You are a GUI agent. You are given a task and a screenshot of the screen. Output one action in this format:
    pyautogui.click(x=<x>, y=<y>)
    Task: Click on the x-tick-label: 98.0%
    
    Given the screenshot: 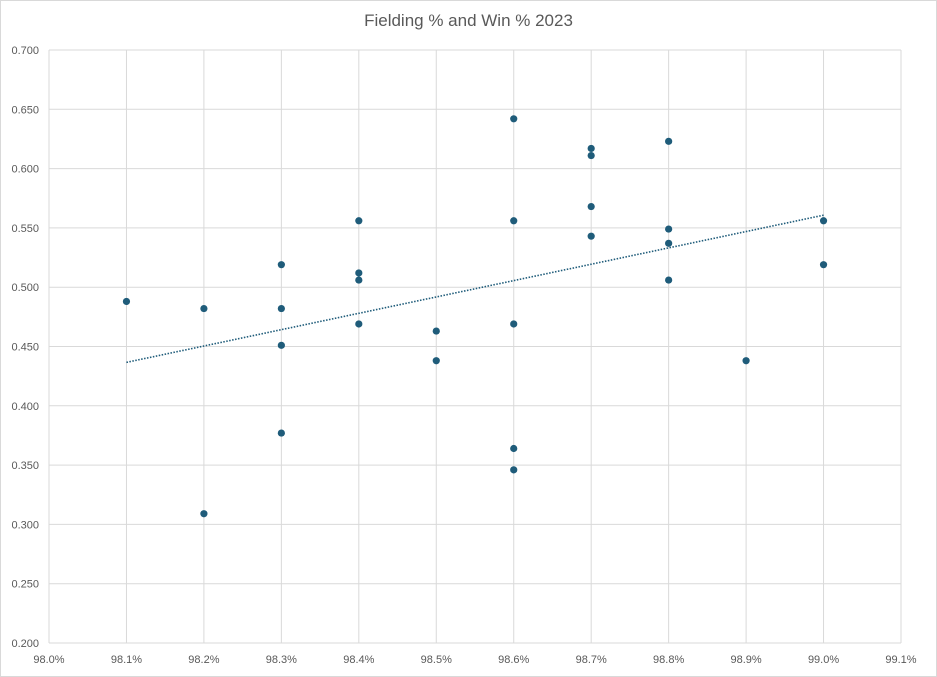 What is the action you would take?
    pyautogui.click(x=48, y=660)
    